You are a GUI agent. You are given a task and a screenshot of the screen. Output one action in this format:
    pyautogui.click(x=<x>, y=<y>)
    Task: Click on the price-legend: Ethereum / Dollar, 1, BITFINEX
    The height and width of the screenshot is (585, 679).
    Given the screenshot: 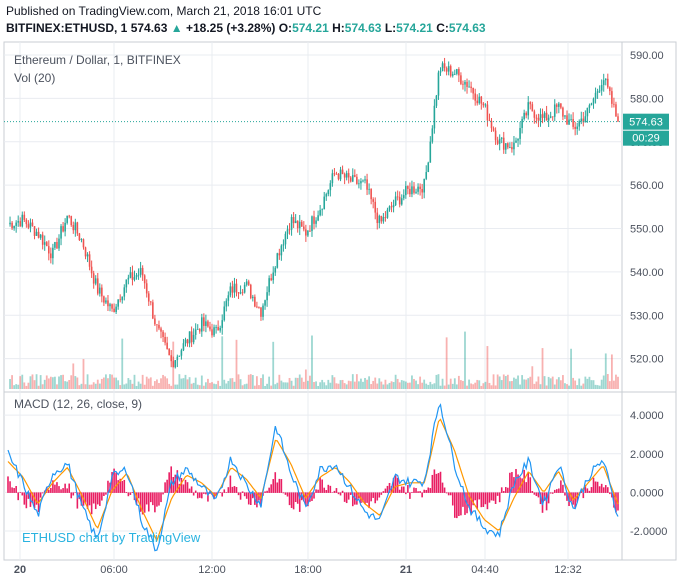 What is the action you would take?
    pyautogui.click(x=97, y=60)
    